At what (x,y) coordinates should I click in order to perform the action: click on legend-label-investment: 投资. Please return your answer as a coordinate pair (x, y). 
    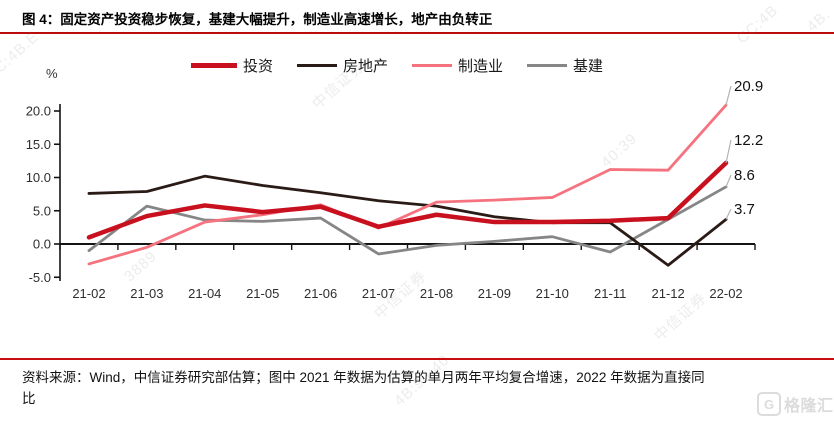
    Looking at the image, I should click on (257, 66).